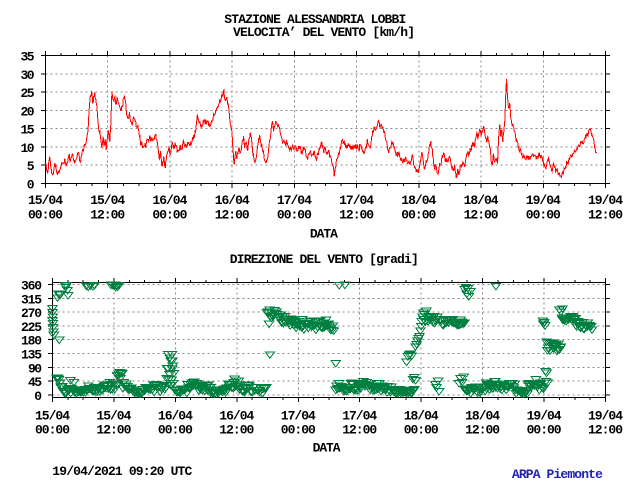  What do you see at coordinates (31, 286) in the screenshot?
I see `svg-text: 360` at bounding box center [31, 286].